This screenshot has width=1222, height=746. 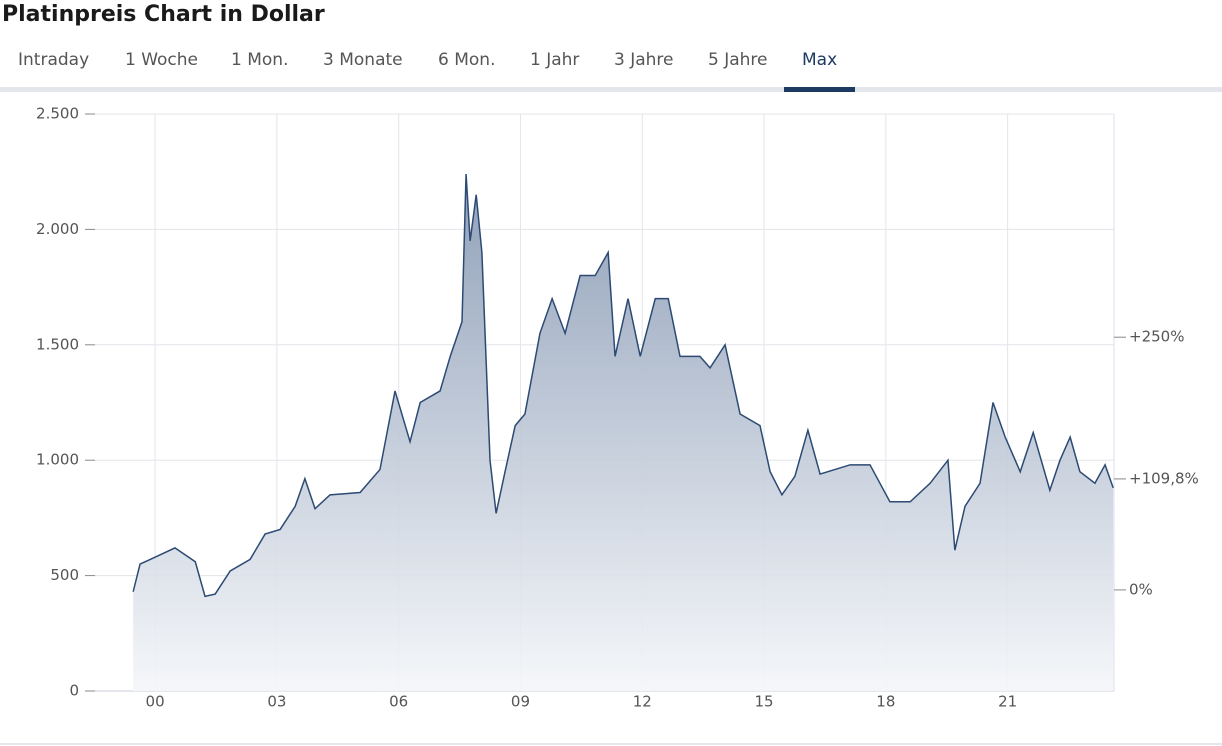 What do you see at coordinates (520, 702) in the screenshot?
I see `x-tick-label: 09` at bounding box center [520, 702].